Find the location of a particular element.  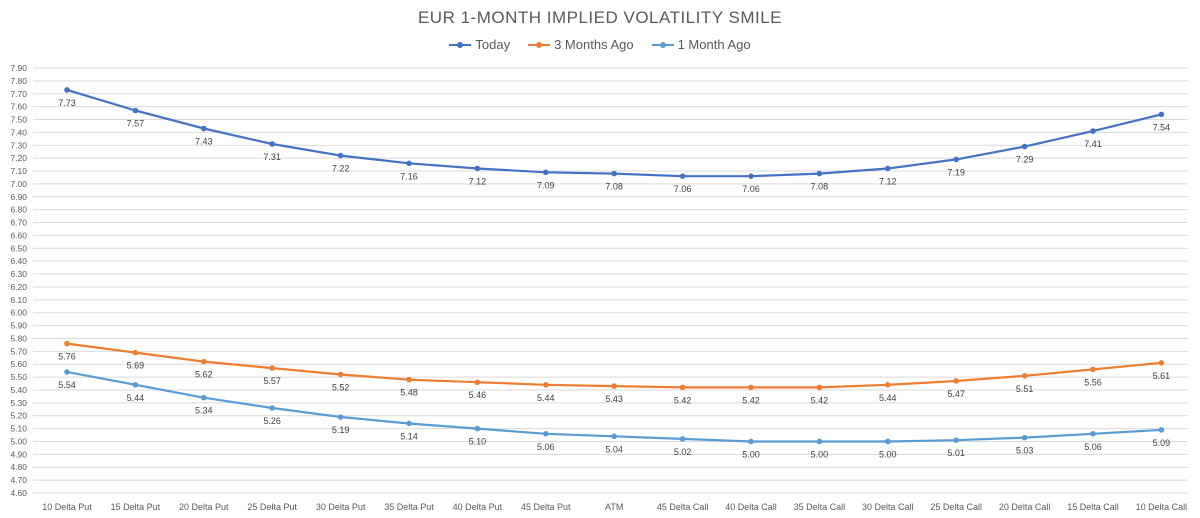

y-tick-label: 4.90 is located at coordinates (18, 454).